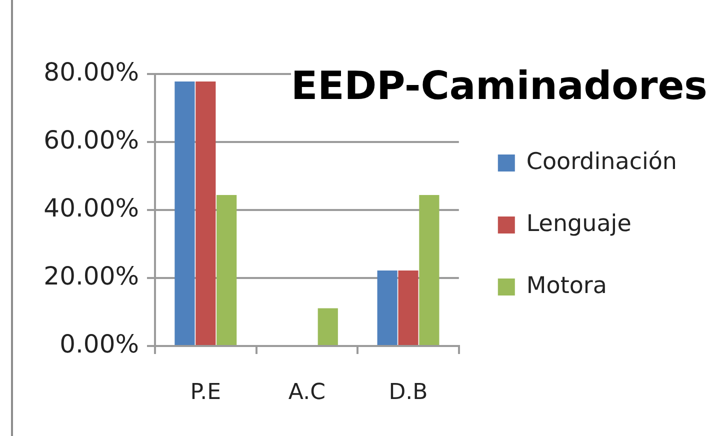 This screenshot has height=436, width=711. I want to click on chart-title: EEDP-Caminadores, so click(499, 87).